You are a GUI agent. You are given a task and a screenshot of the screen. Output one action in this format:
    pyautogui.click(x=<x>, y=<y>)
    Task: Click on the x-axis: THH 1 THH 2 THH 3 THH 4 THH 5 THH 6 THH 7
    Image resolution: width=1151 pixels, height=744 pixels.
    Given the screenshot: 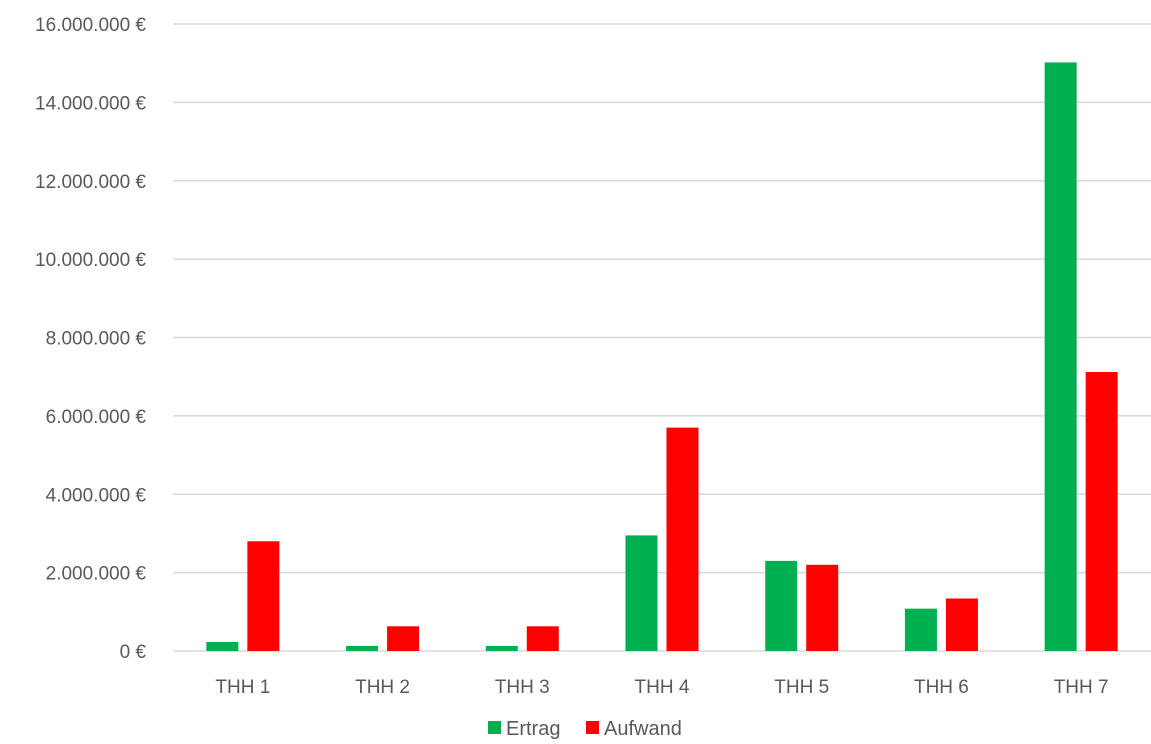 What is the action you would take?
    pyautogui.click(x=661, y=687)
    